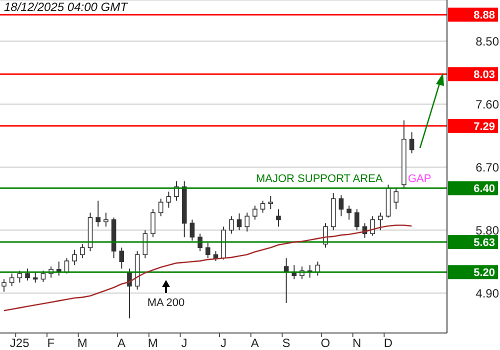  What do you see at coordinates (67, 7) in the screenshot?
I see `annotation: 18/12/2025 04:00 GMT` at bounding box center [67, 7].